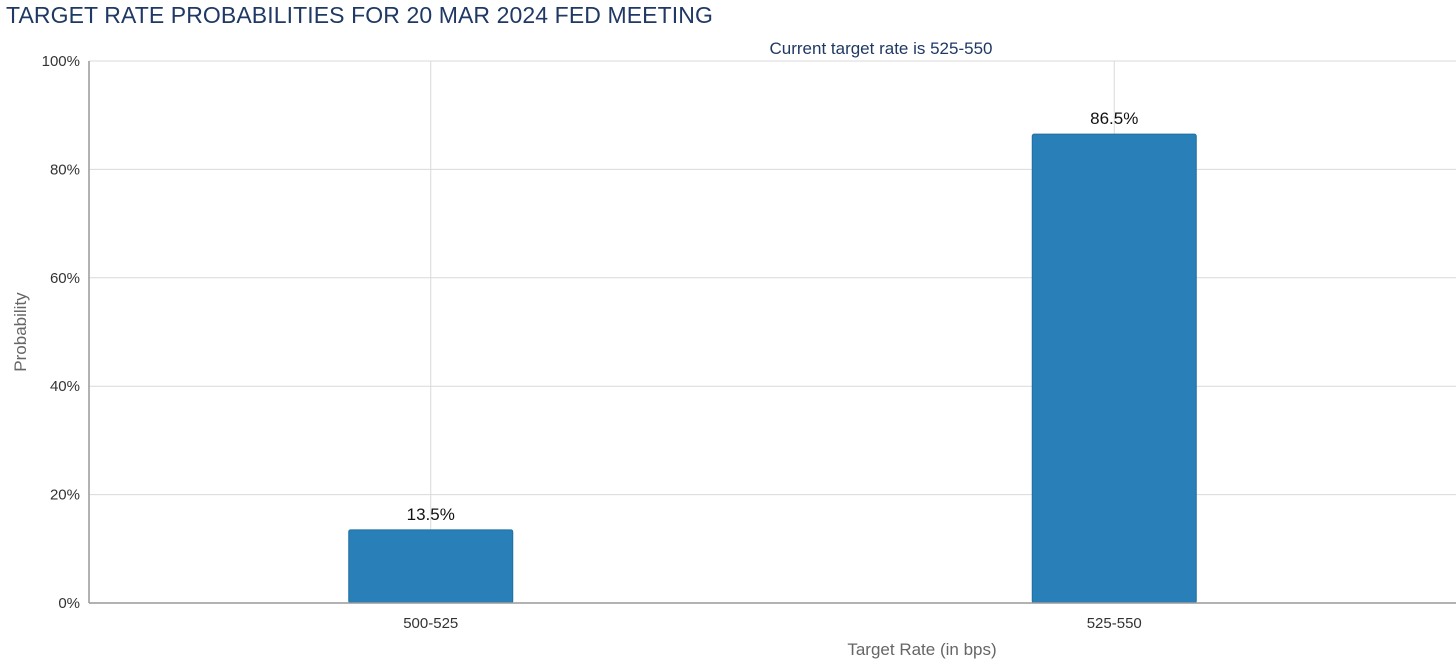 The image size is (1456, 672). What do you see at coordinates (65, 495) in the screenshot?
I see `y-tick-label: 20%` at bounding box center [65, 495].